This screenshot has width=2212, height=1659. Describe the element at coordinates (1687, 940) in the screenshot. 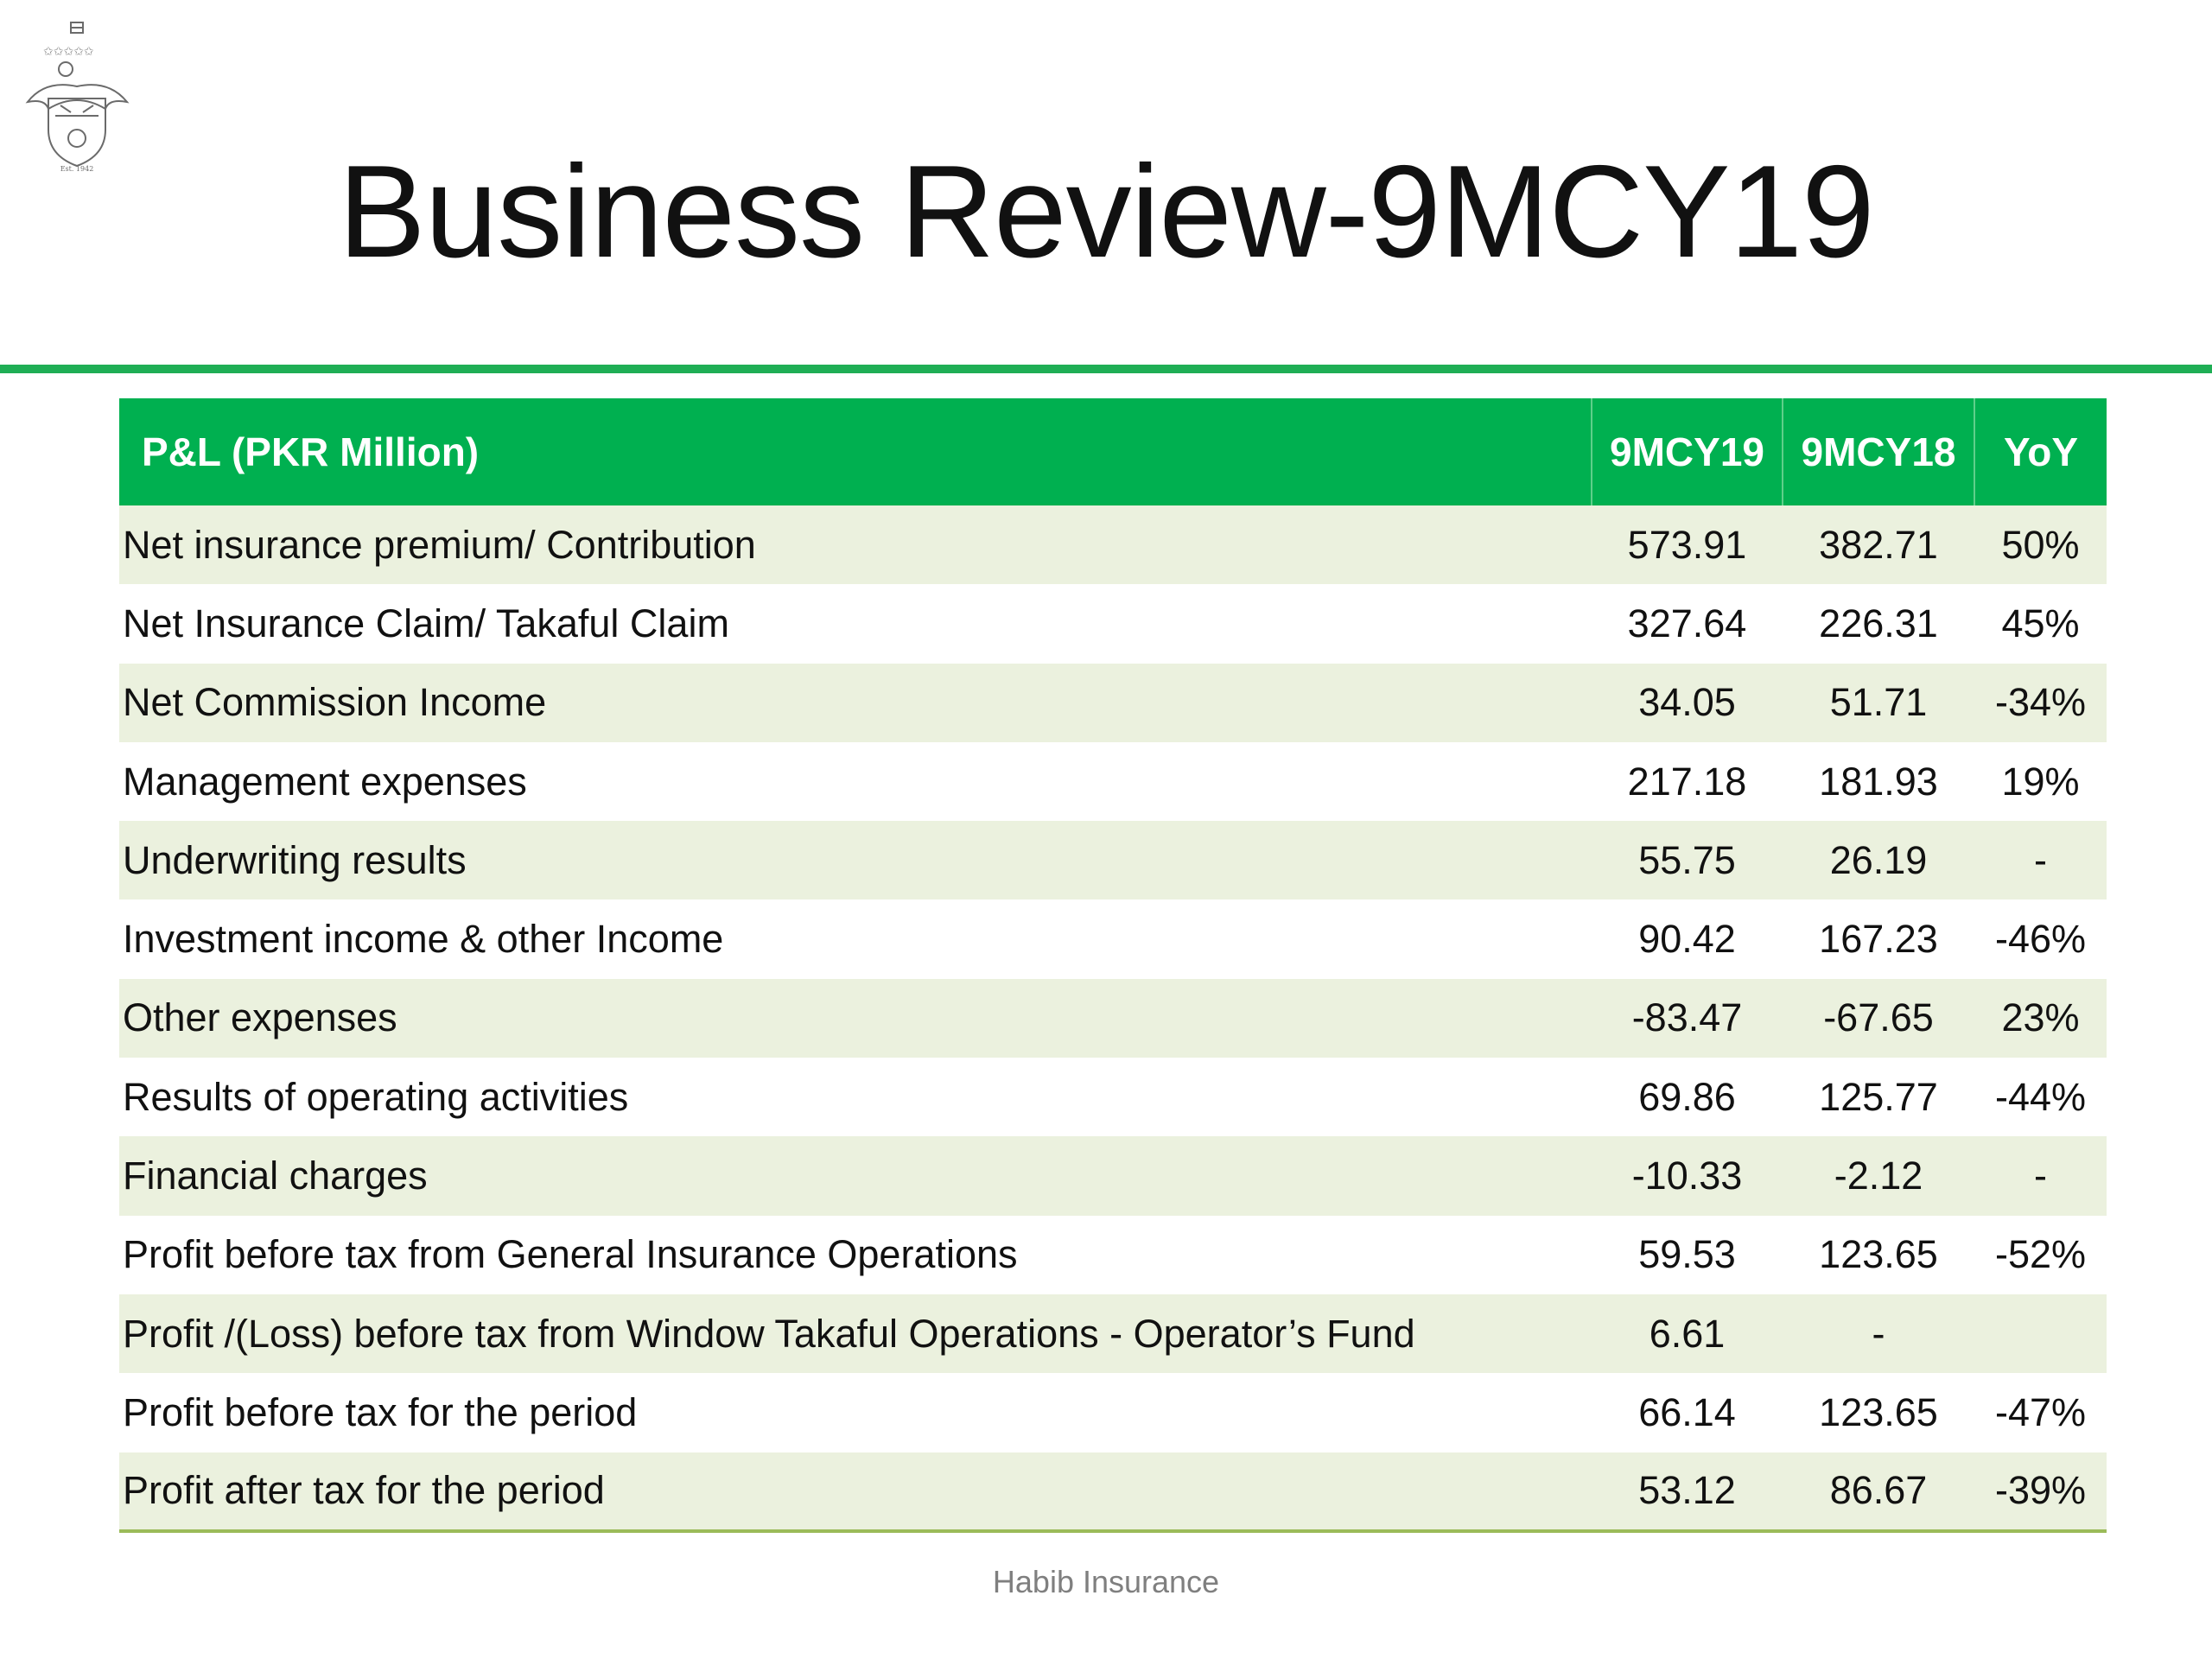

I see `value-9mcy19: 90.42` at that location.